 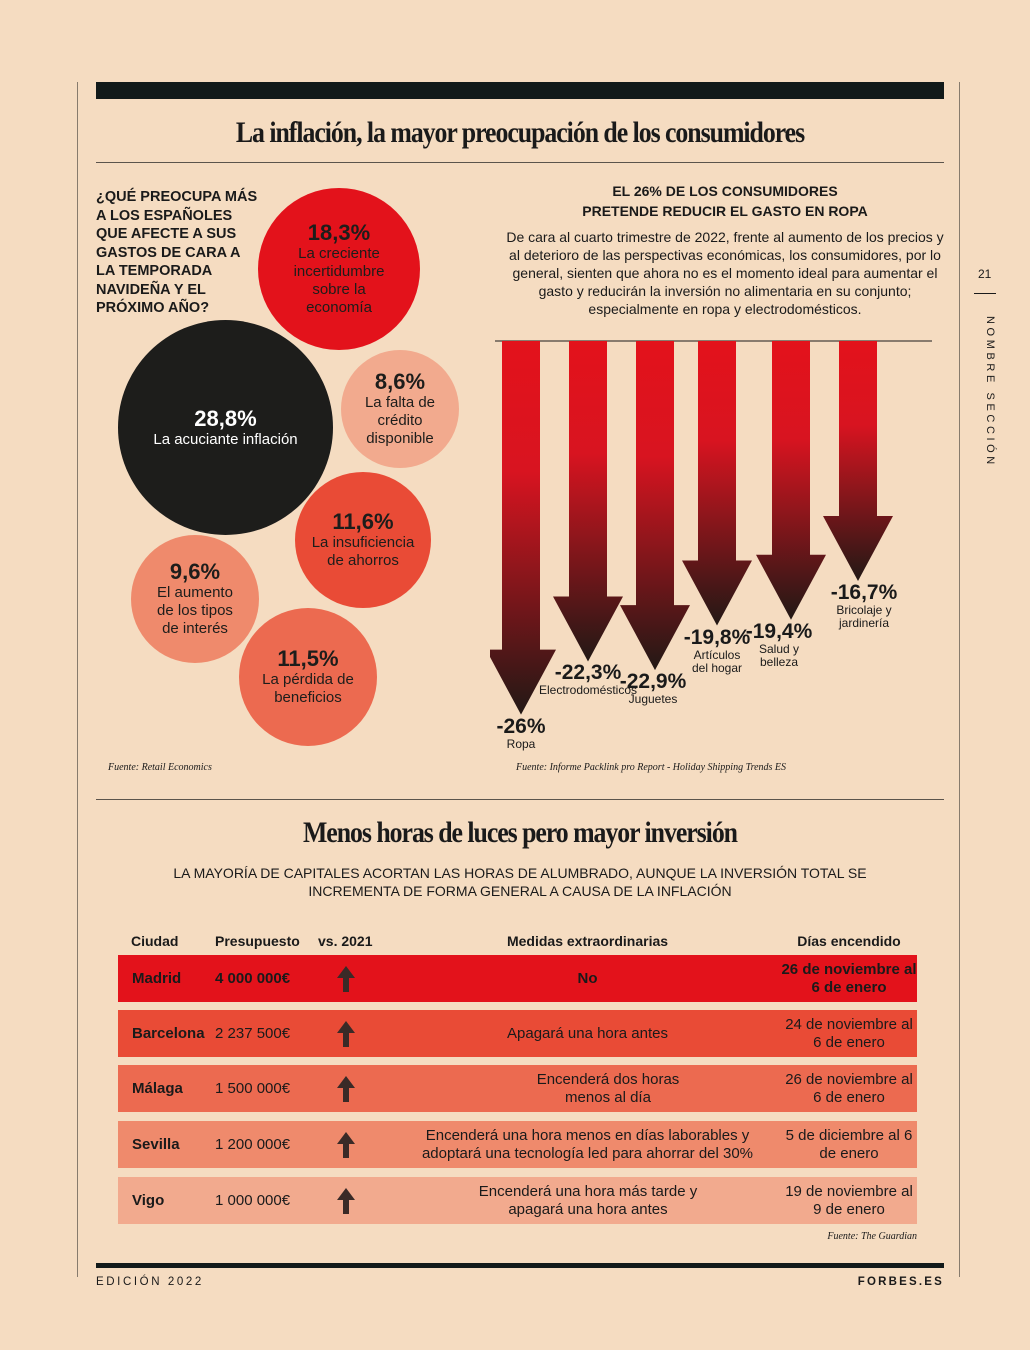 I want to click on page-number: 21, so click(x=985, y=274).